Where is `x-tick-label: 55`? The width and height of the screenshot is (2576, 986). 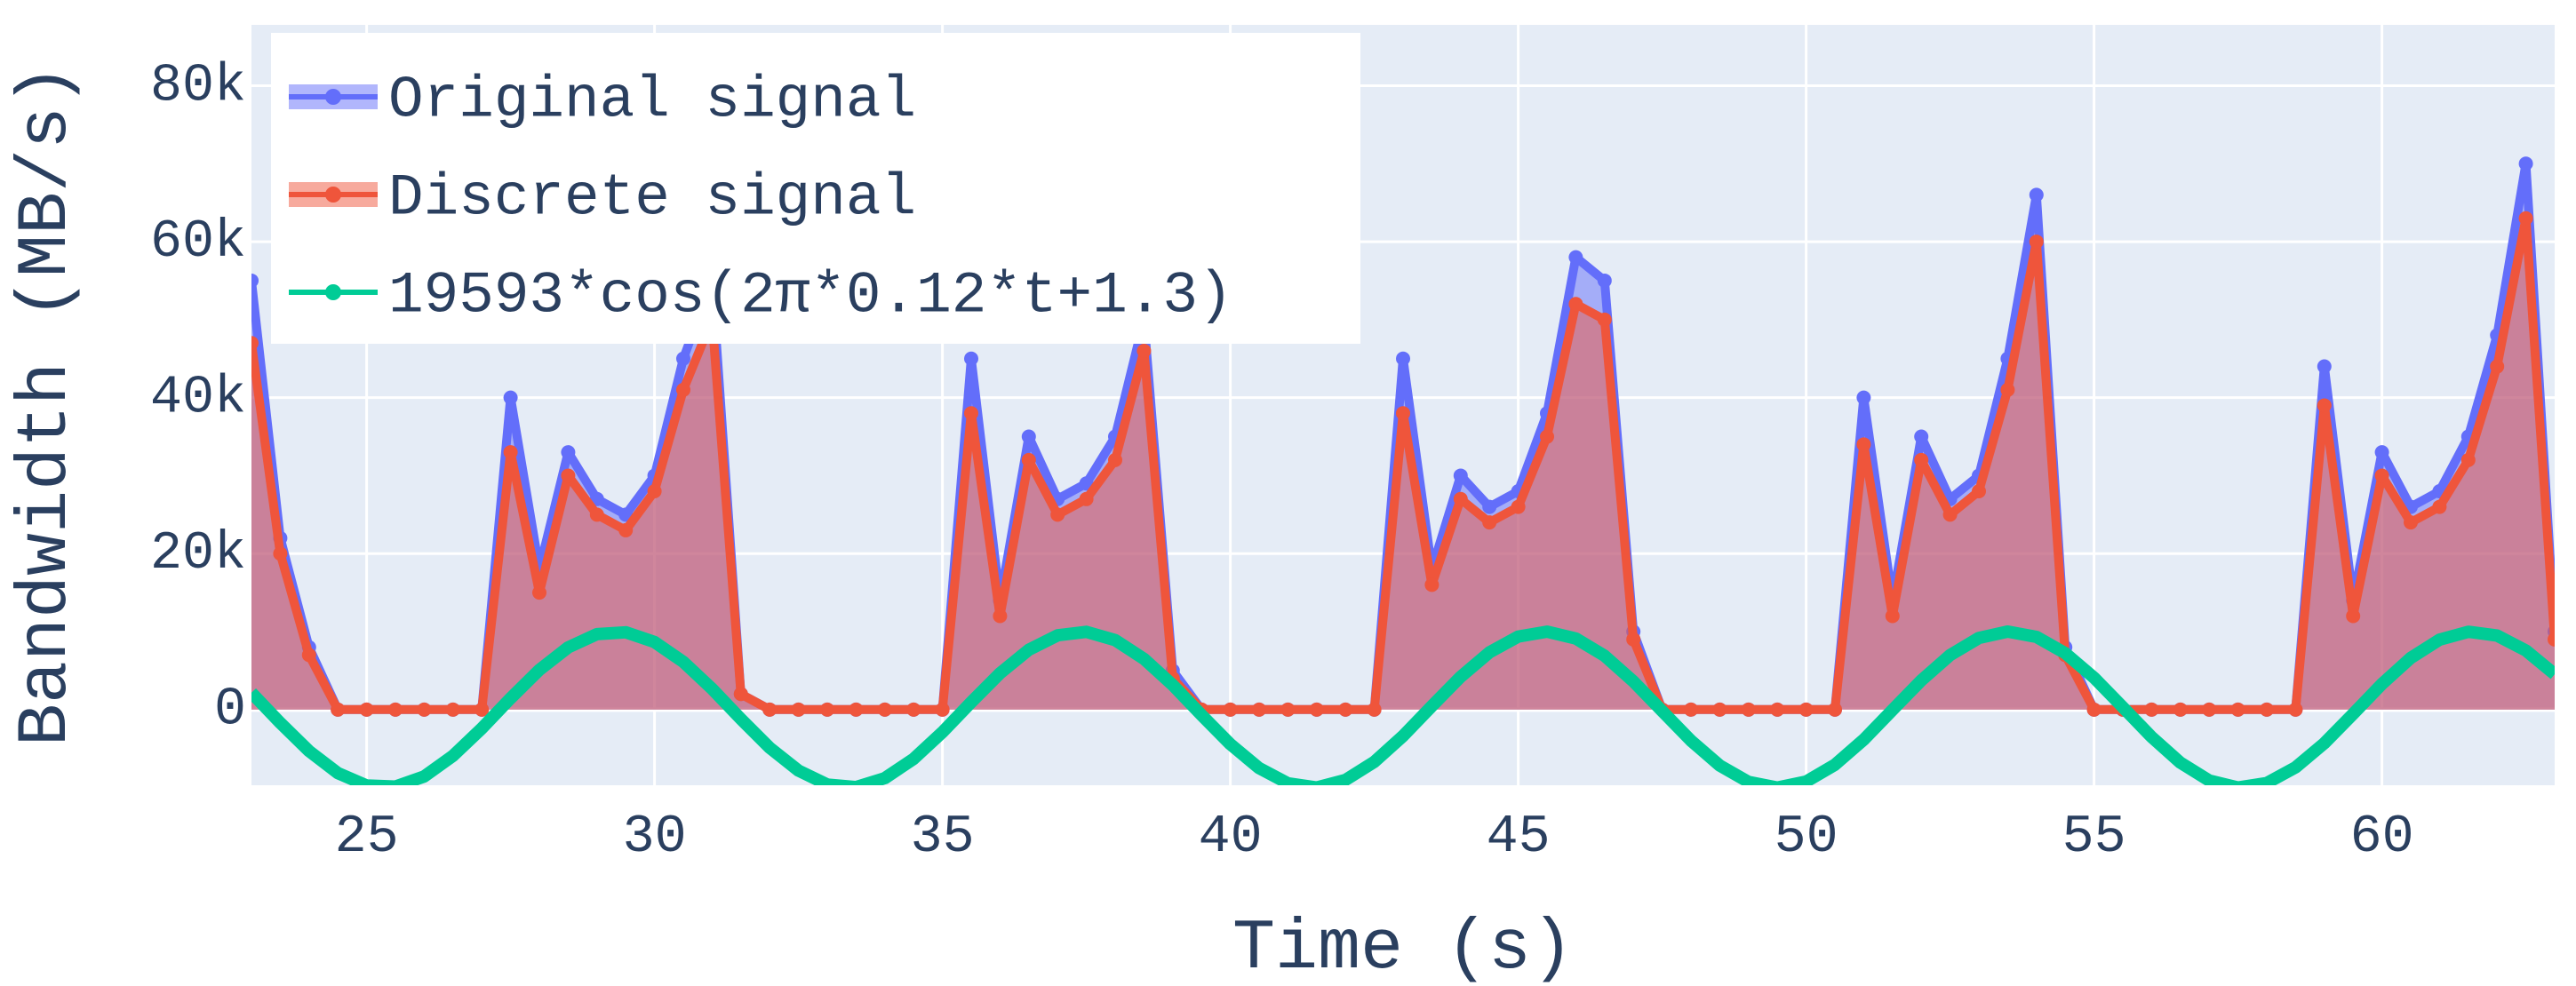 x-tick-label: 55 is located at coordinates (2094, 838).